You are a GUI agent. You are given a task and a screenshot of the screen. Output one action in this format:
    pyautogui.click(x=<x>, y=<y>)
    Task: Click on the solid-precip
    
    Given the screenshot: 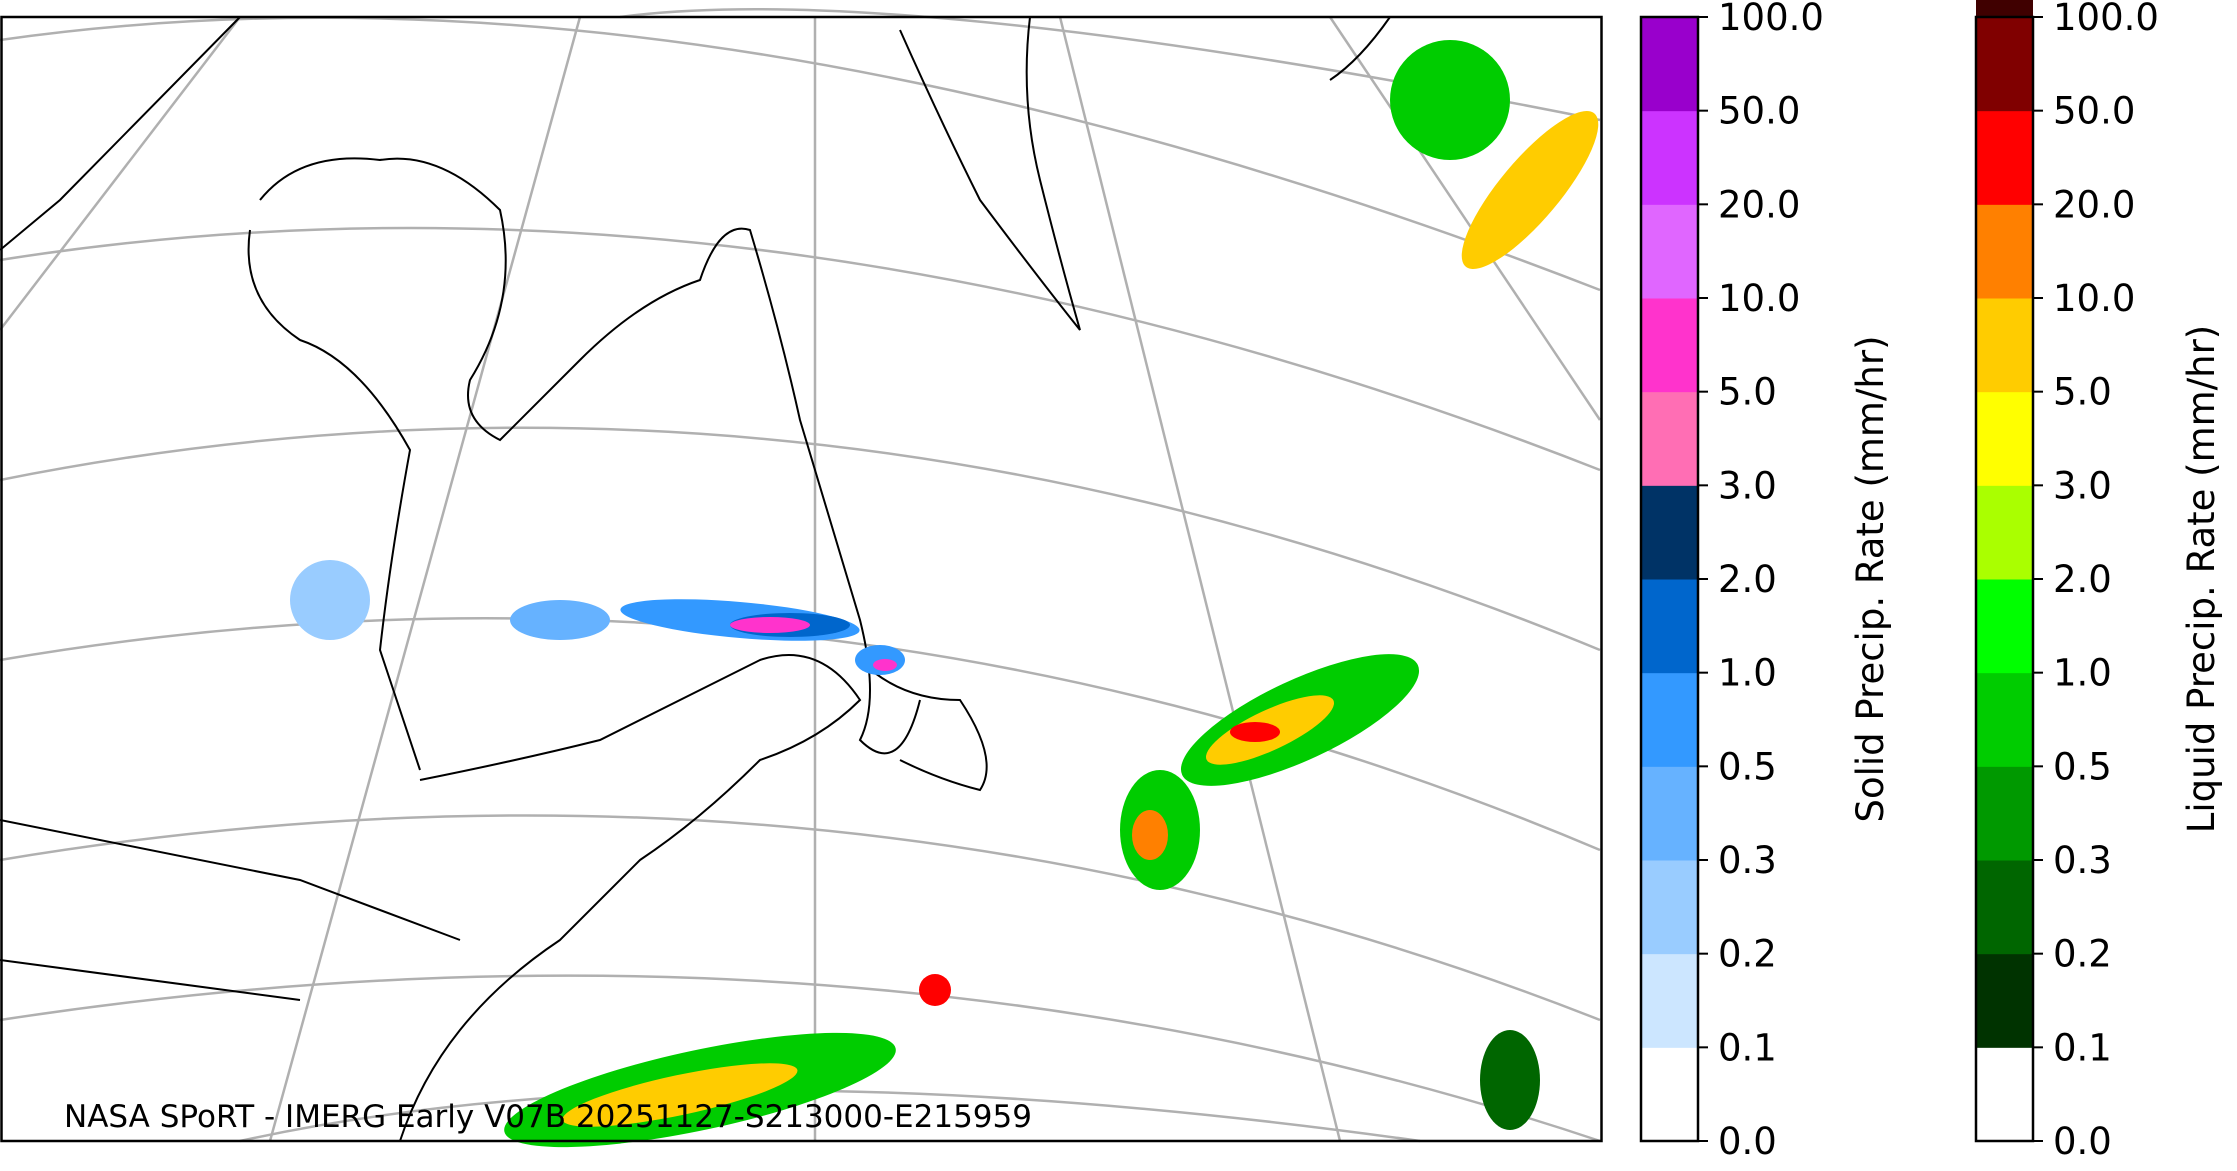 What is the action you would take?
    pyautogui.click(x=597, y=617)
    